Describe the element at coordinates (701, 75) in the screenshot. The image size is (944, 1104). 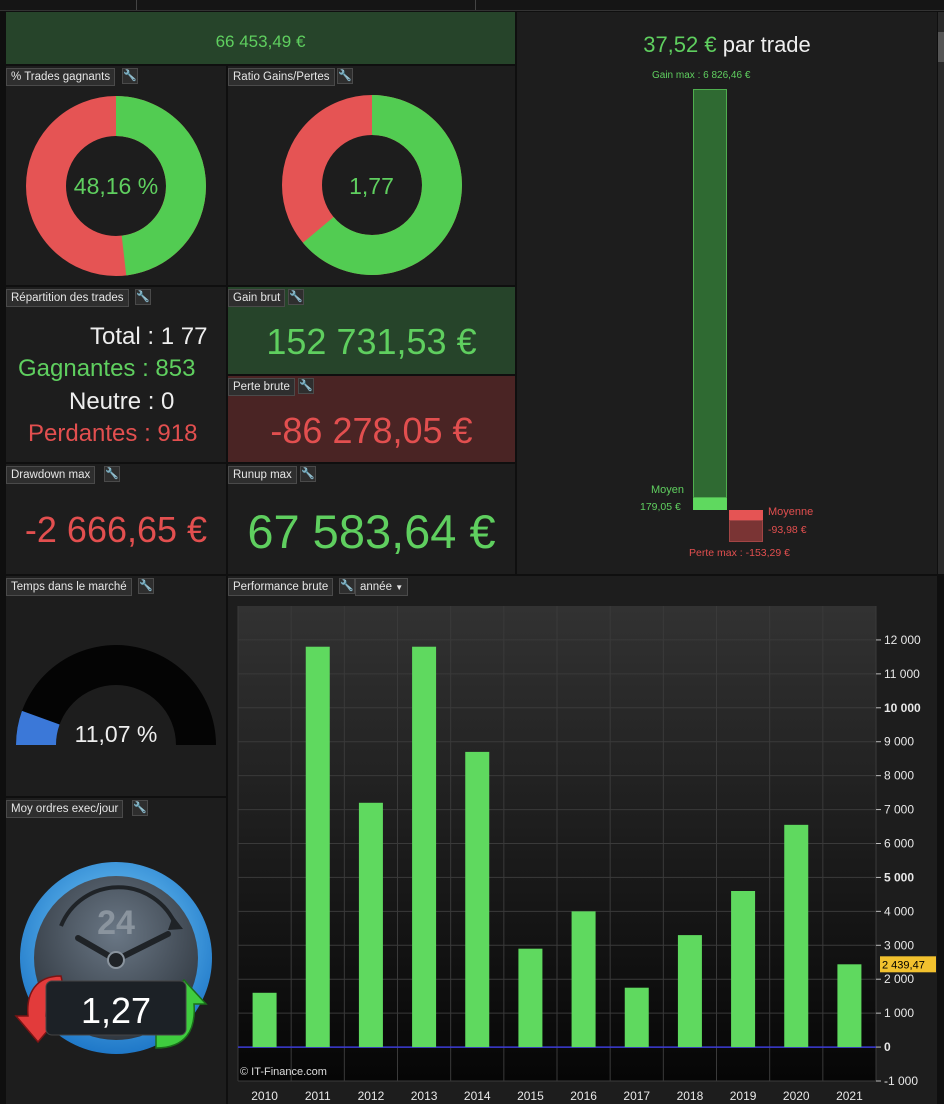
I see `gain-max-label: Gain max : 6 826,46 €` at that location.